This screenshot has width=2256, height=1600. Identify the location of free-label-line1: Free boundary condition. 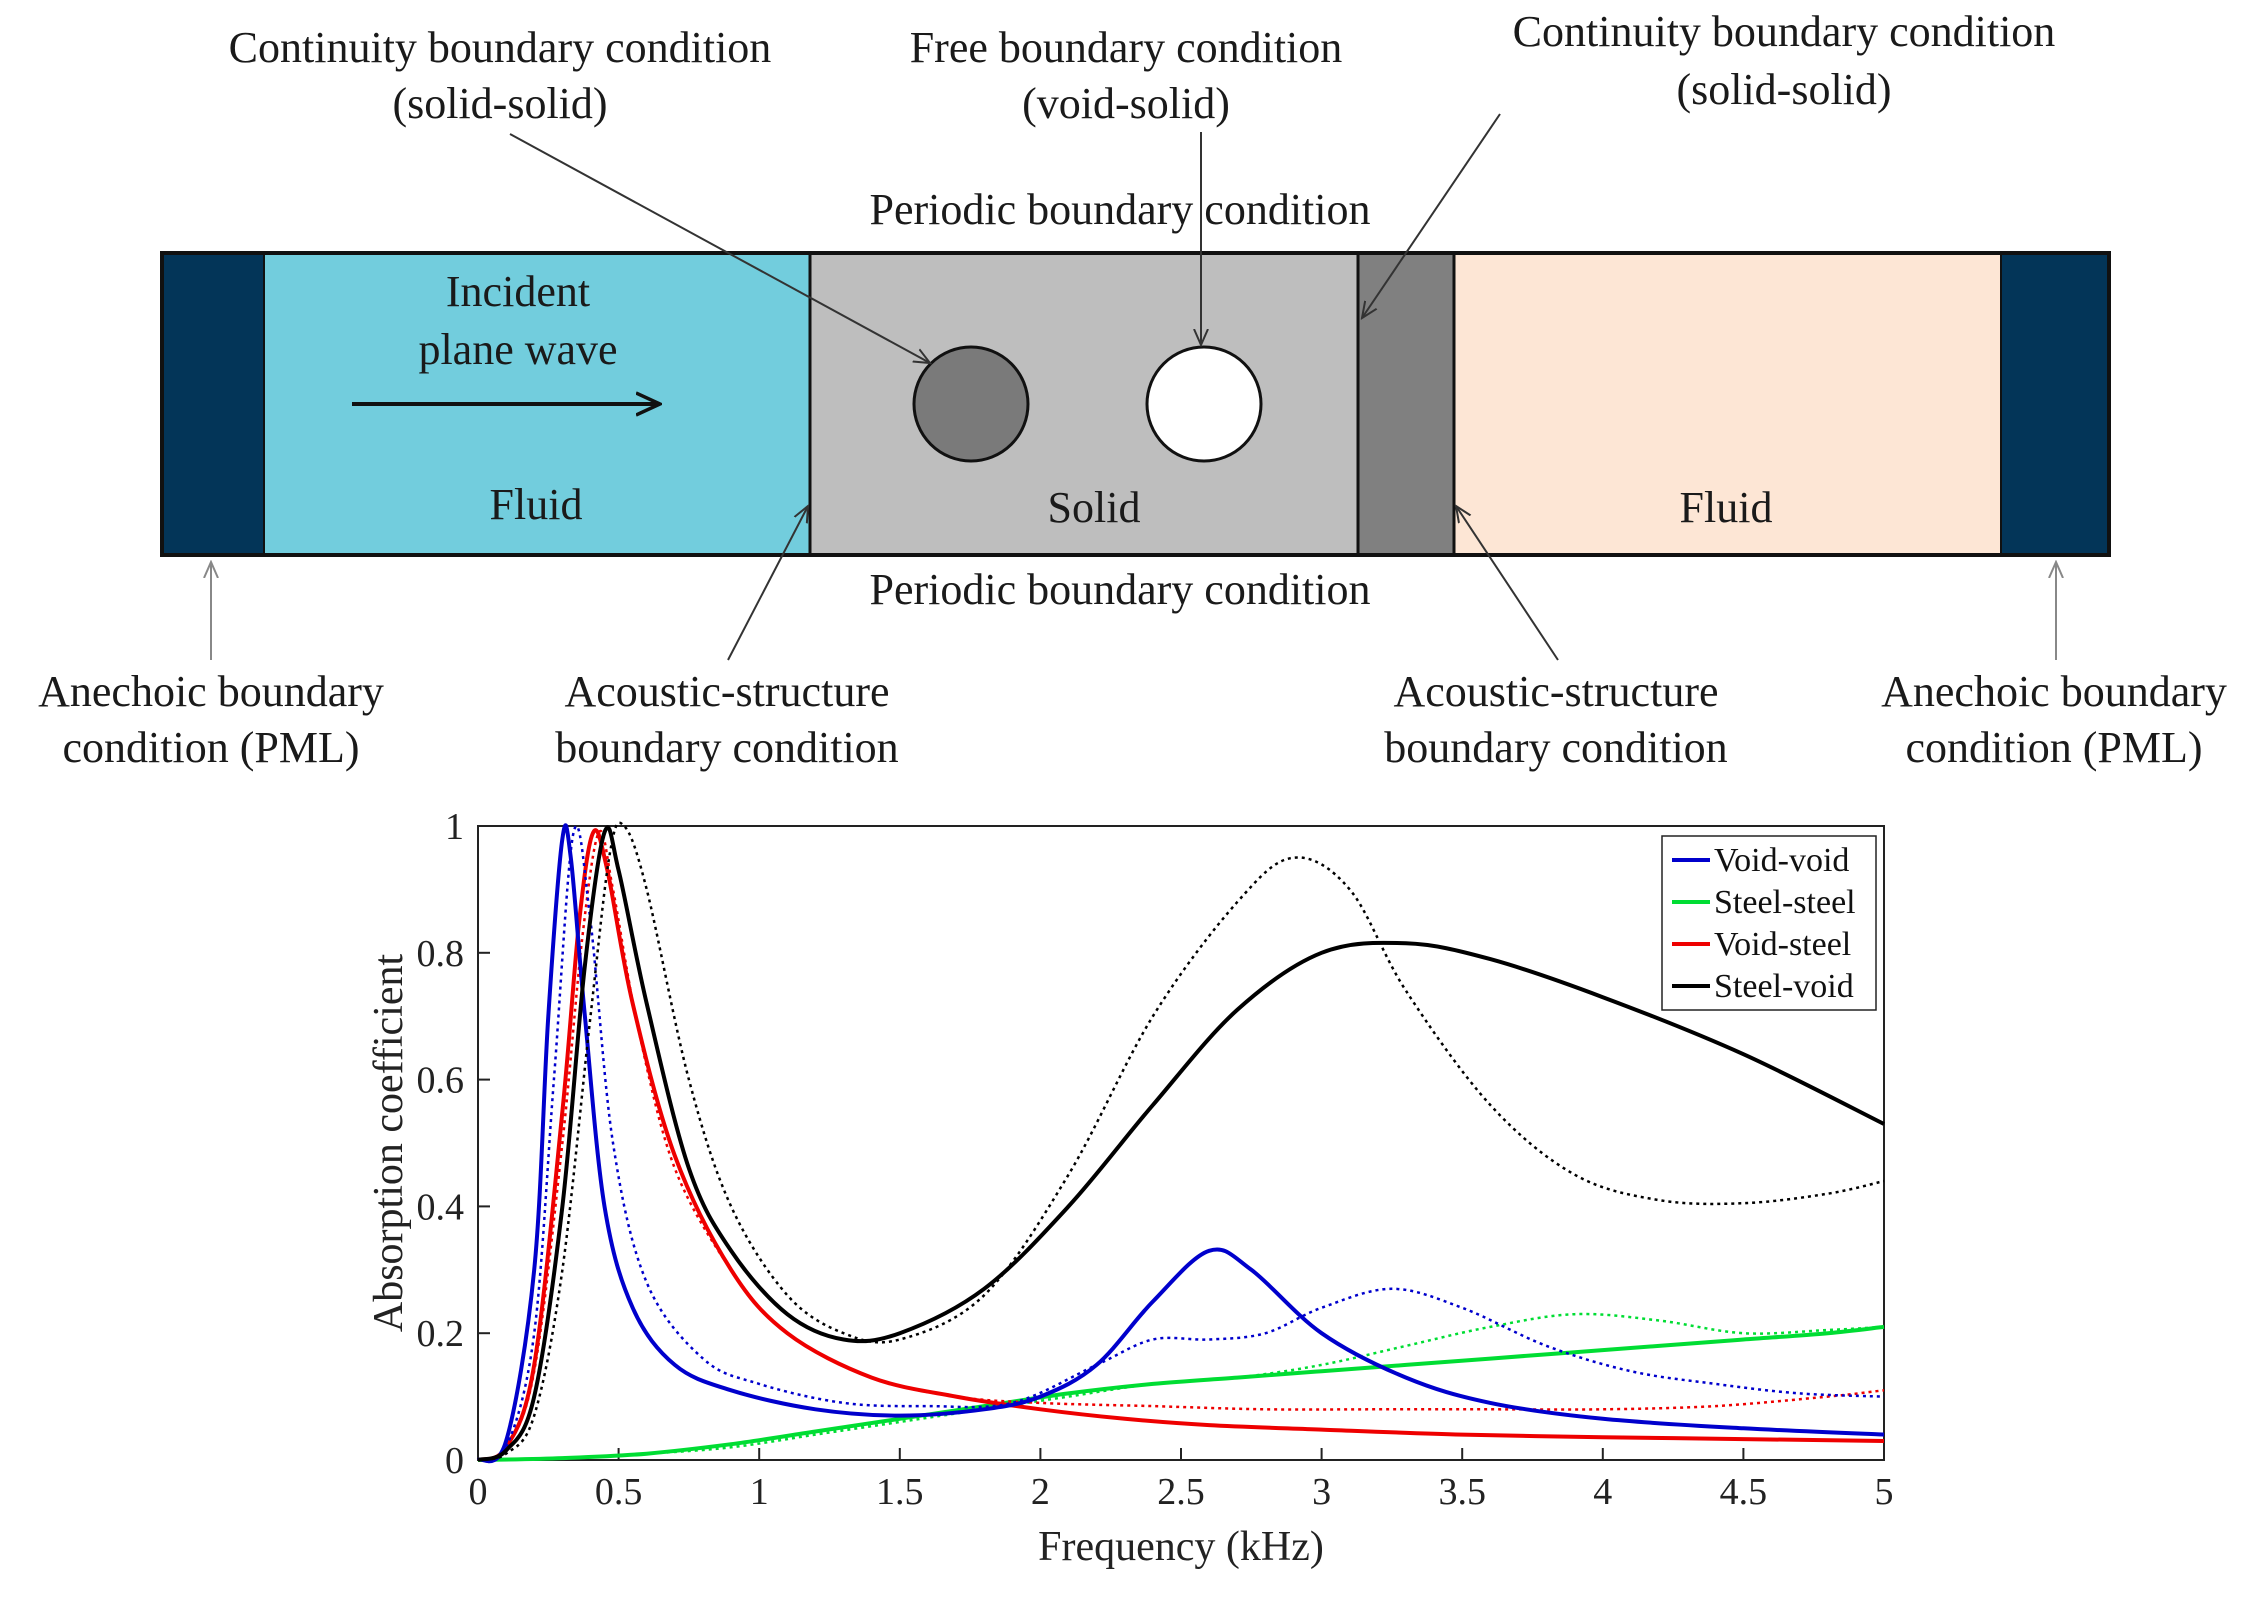
(1126, 47).